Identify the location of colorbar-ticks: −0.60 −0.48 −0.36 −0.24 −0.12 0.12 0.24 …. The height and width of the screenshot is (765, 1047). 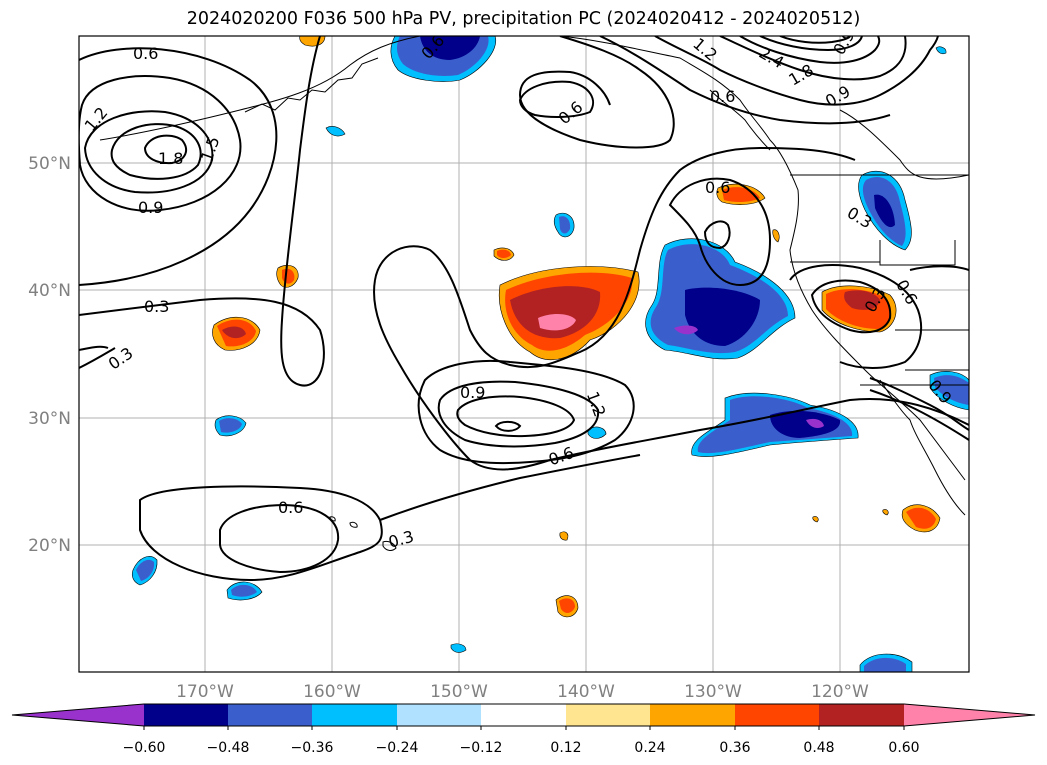
(521, 748).